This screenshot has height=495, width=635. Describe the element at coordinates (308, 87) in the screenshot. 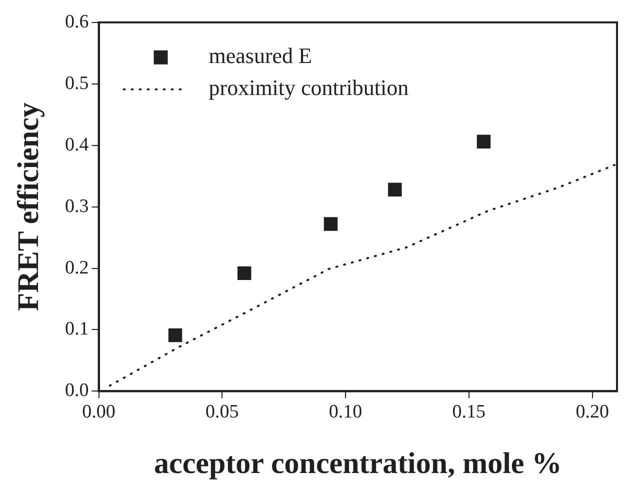

I see `legend-label: proximity contribution` at that location.